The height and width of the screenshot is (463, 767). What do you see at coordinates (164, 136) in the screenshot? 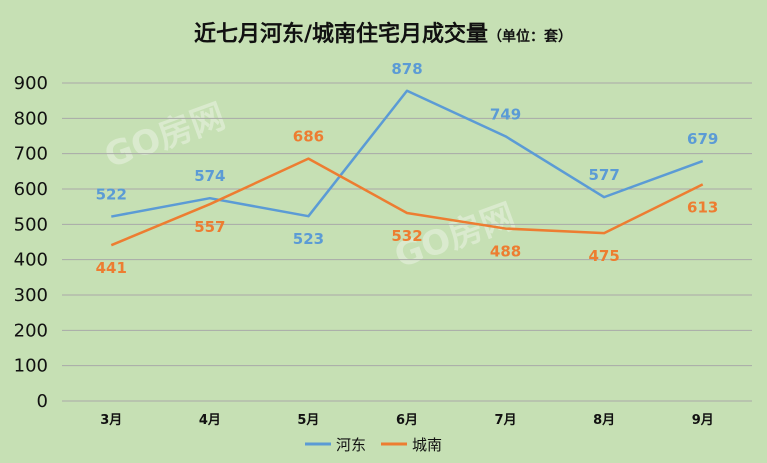
I see `watermark-1: GO房网` at bounding box center [164, 136].